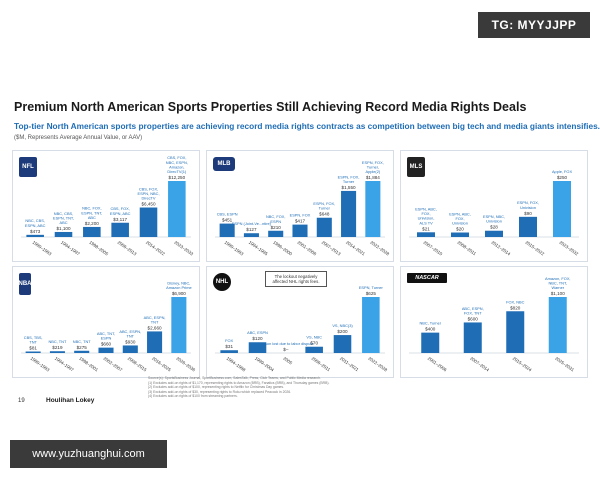 The image size is (600, 480). Describe the element at coordinates (355, 248) in the screenshot. I see `category-label: 2014–2021` at that location.